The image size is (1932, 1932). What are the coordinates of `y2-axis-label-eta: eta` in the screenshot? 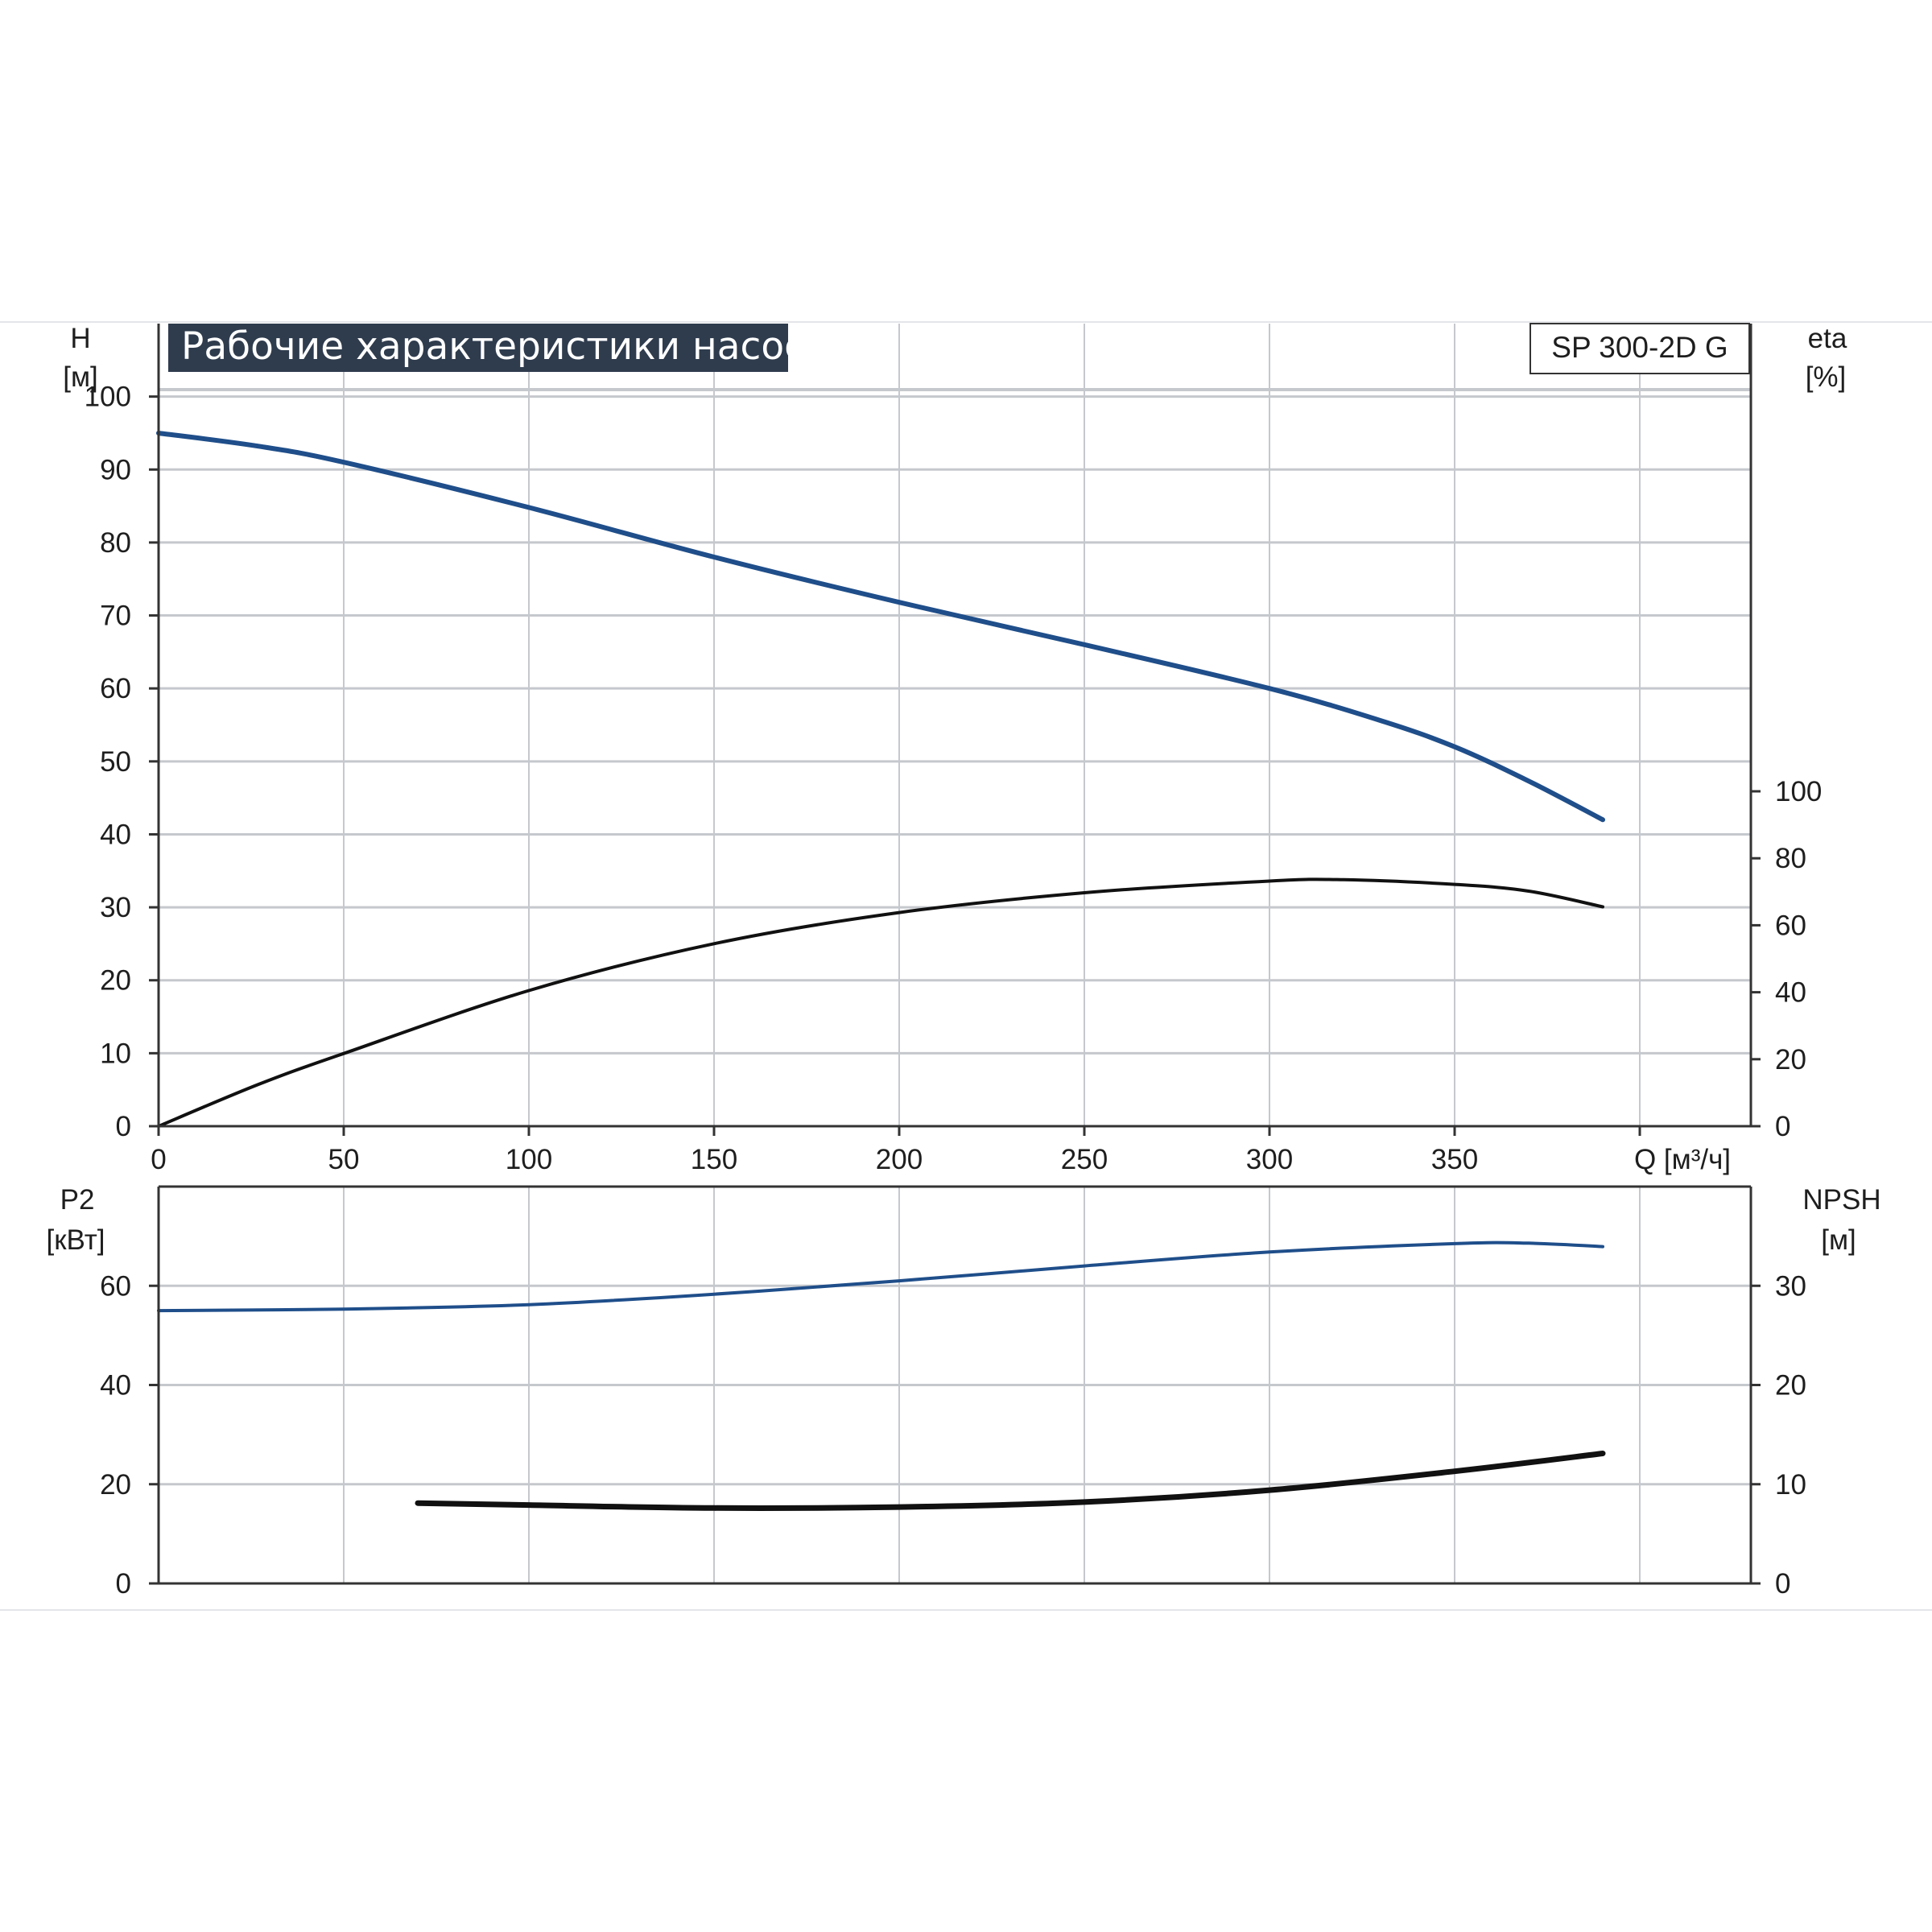 It's located at (1827, 338).